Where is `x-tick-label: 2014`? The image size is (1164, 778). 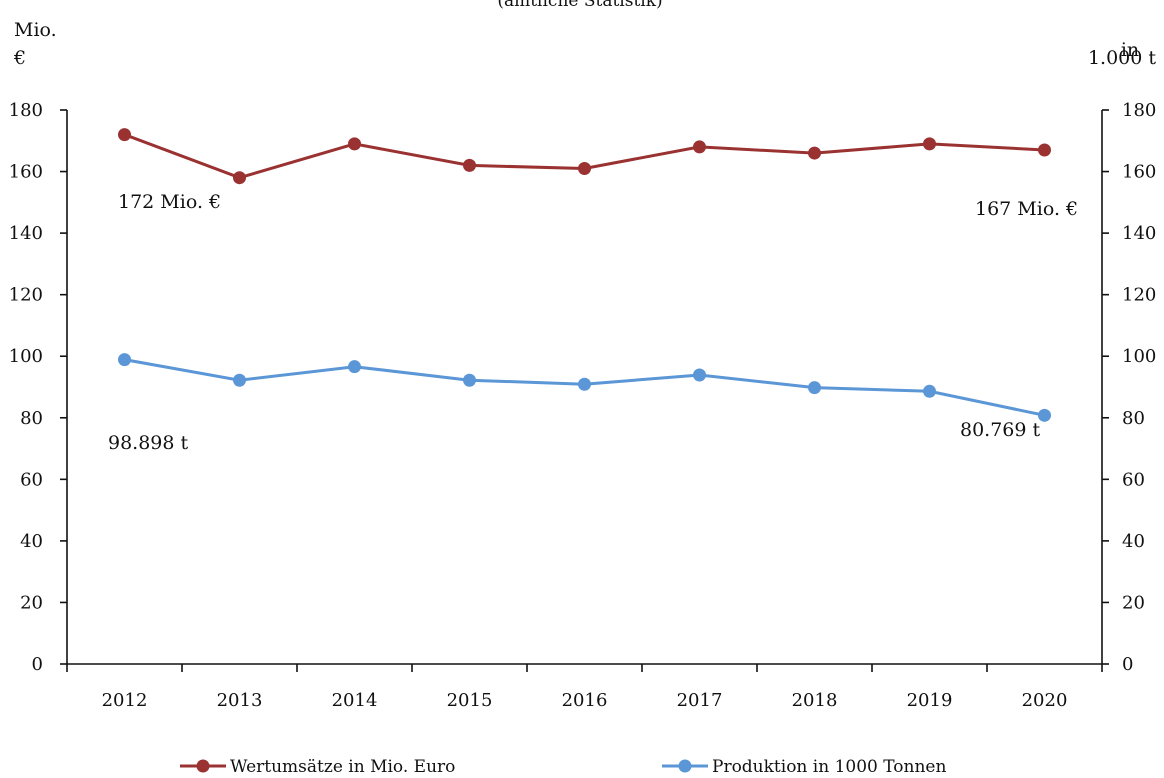 x-tick-label: 2014 is located at coordinates (355, 700).